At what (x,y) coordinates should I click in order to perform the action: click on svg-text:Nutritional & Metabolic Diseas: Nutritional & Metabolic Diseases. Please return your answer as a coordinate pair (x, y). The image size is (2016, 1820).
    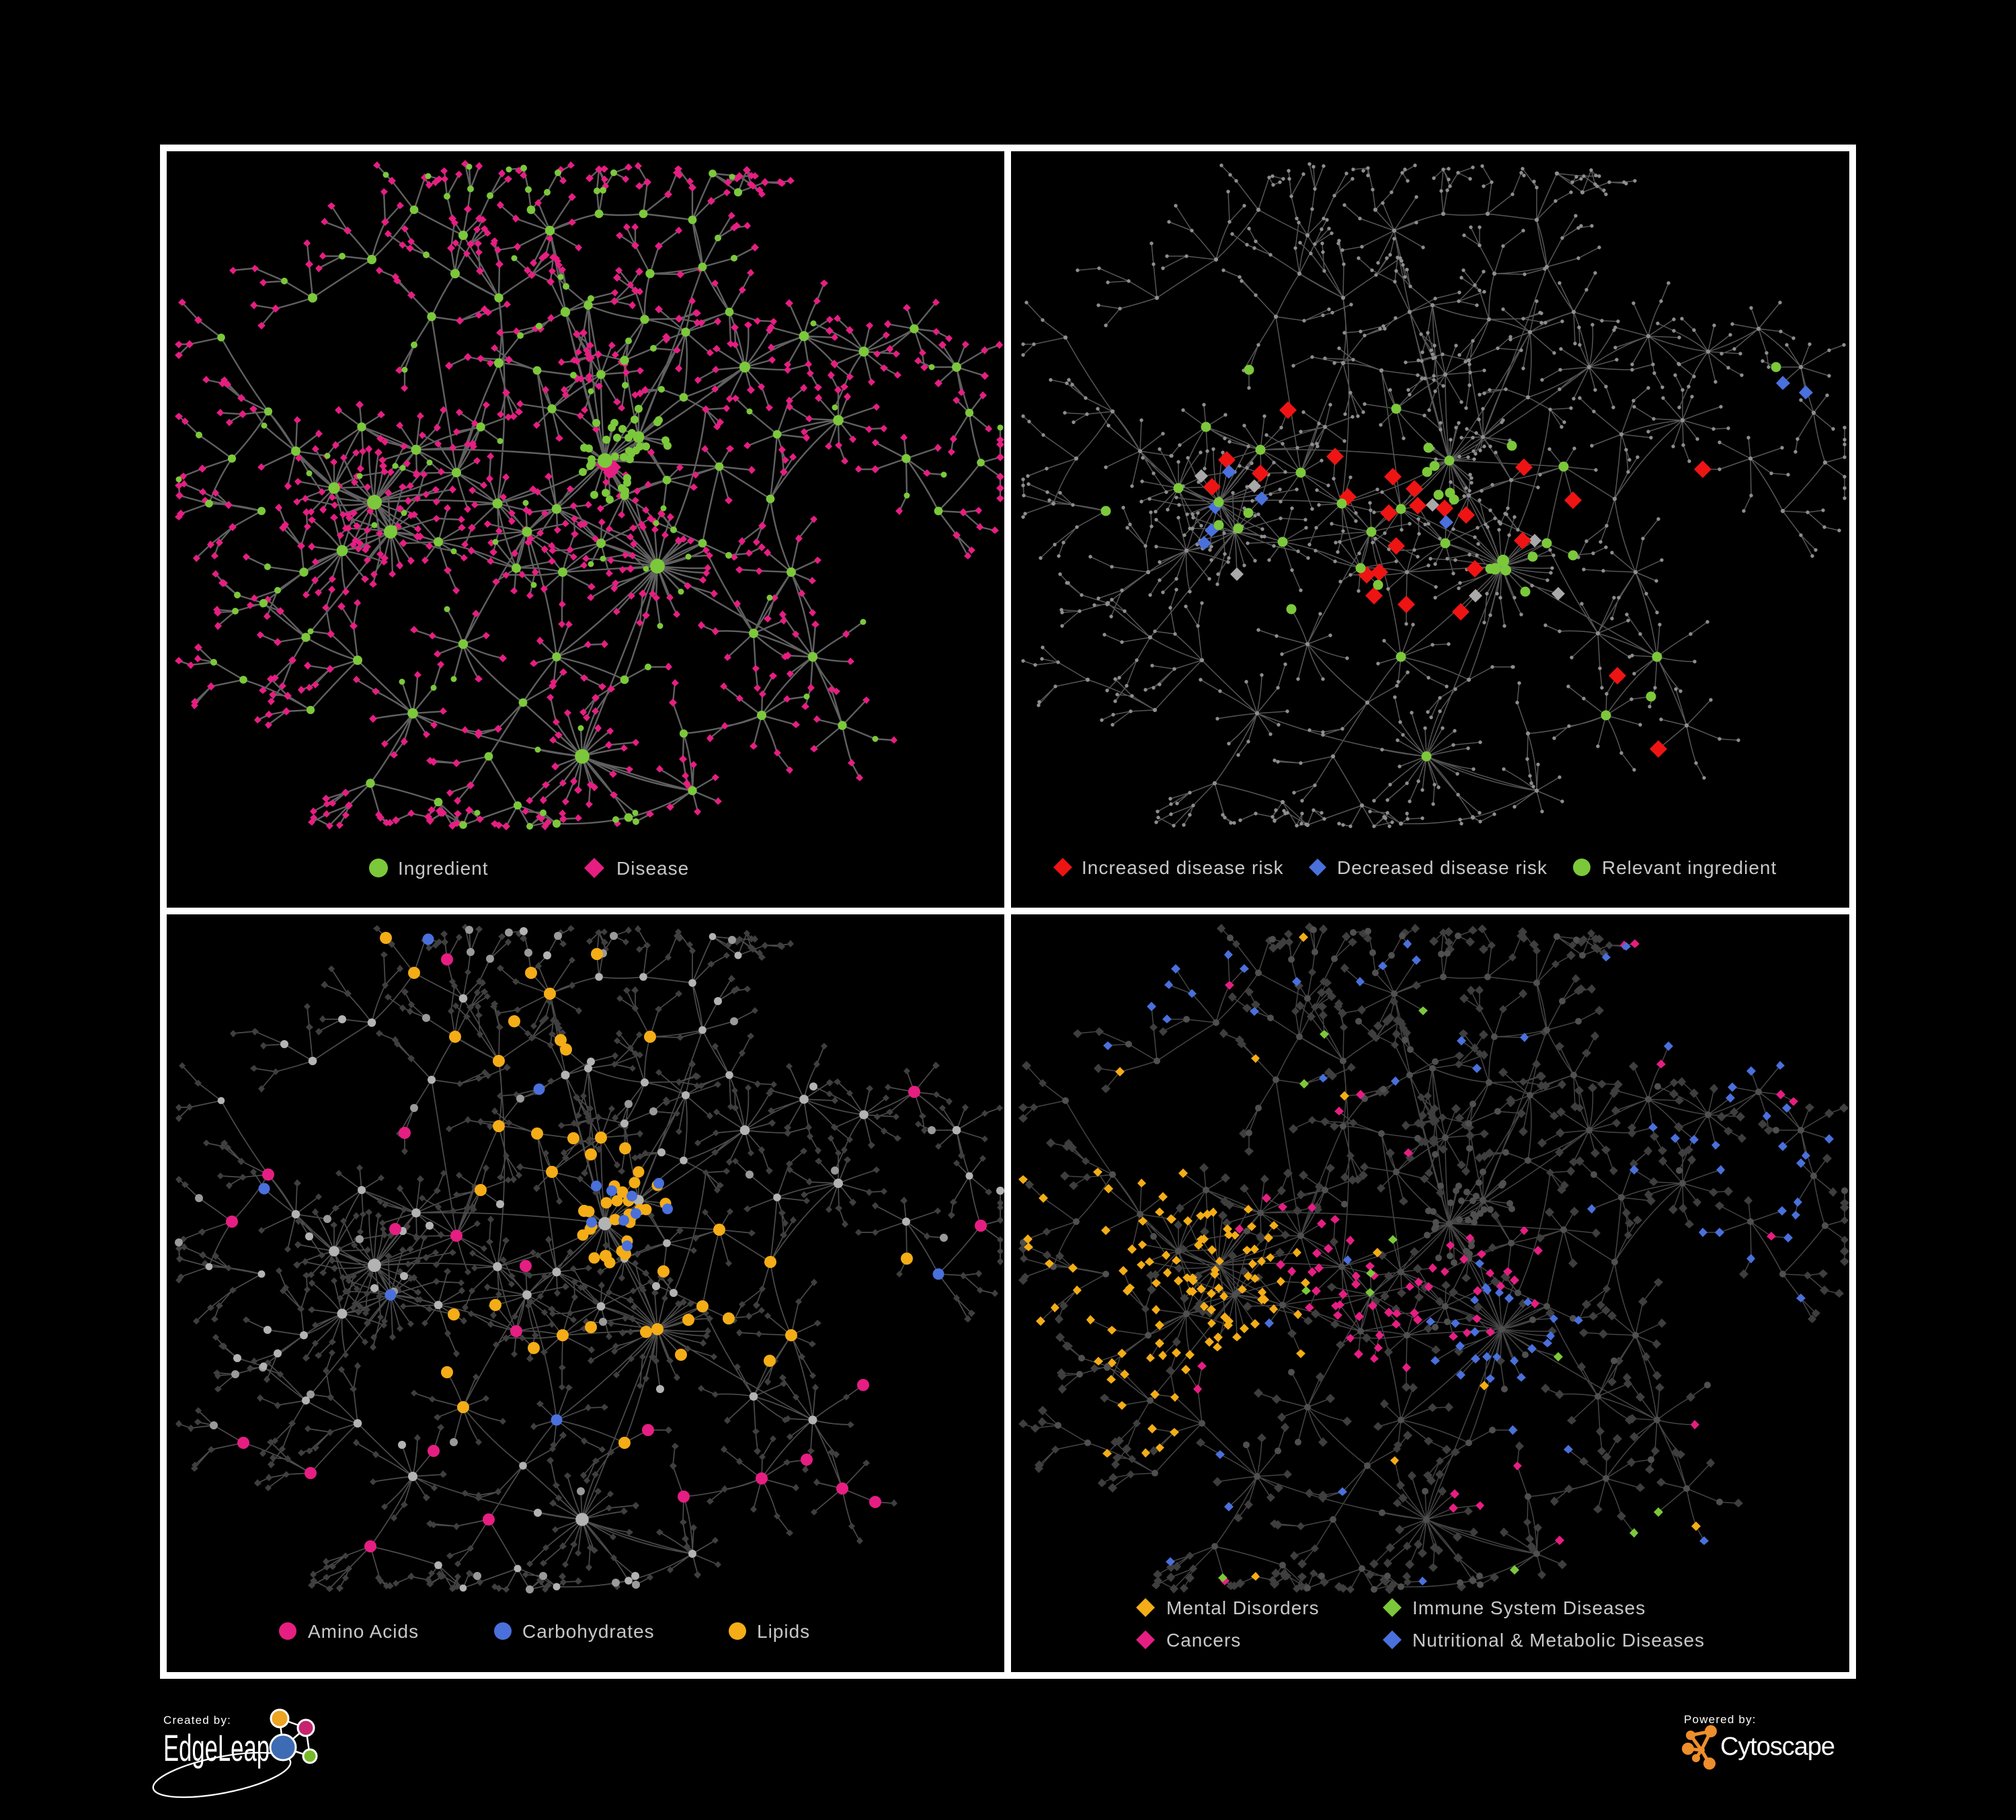
    Looking at the image, I should click on (1558, 1640).